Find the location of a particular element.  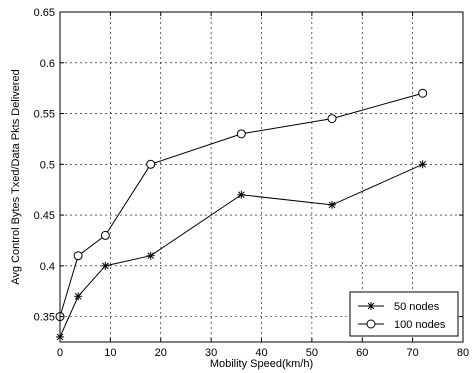

y-tick-label: 0.35 is located at coordinates (44, 318).